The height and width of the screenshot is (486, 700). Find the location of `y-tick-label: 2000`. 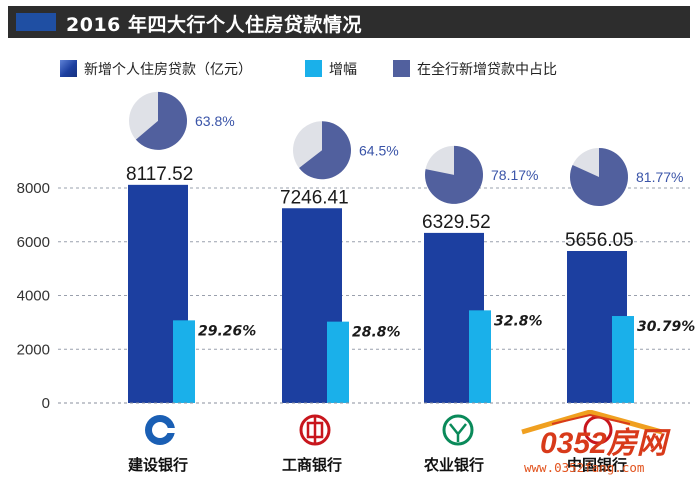

y-tick-label: 2000 is located at coordinates (33, 349).